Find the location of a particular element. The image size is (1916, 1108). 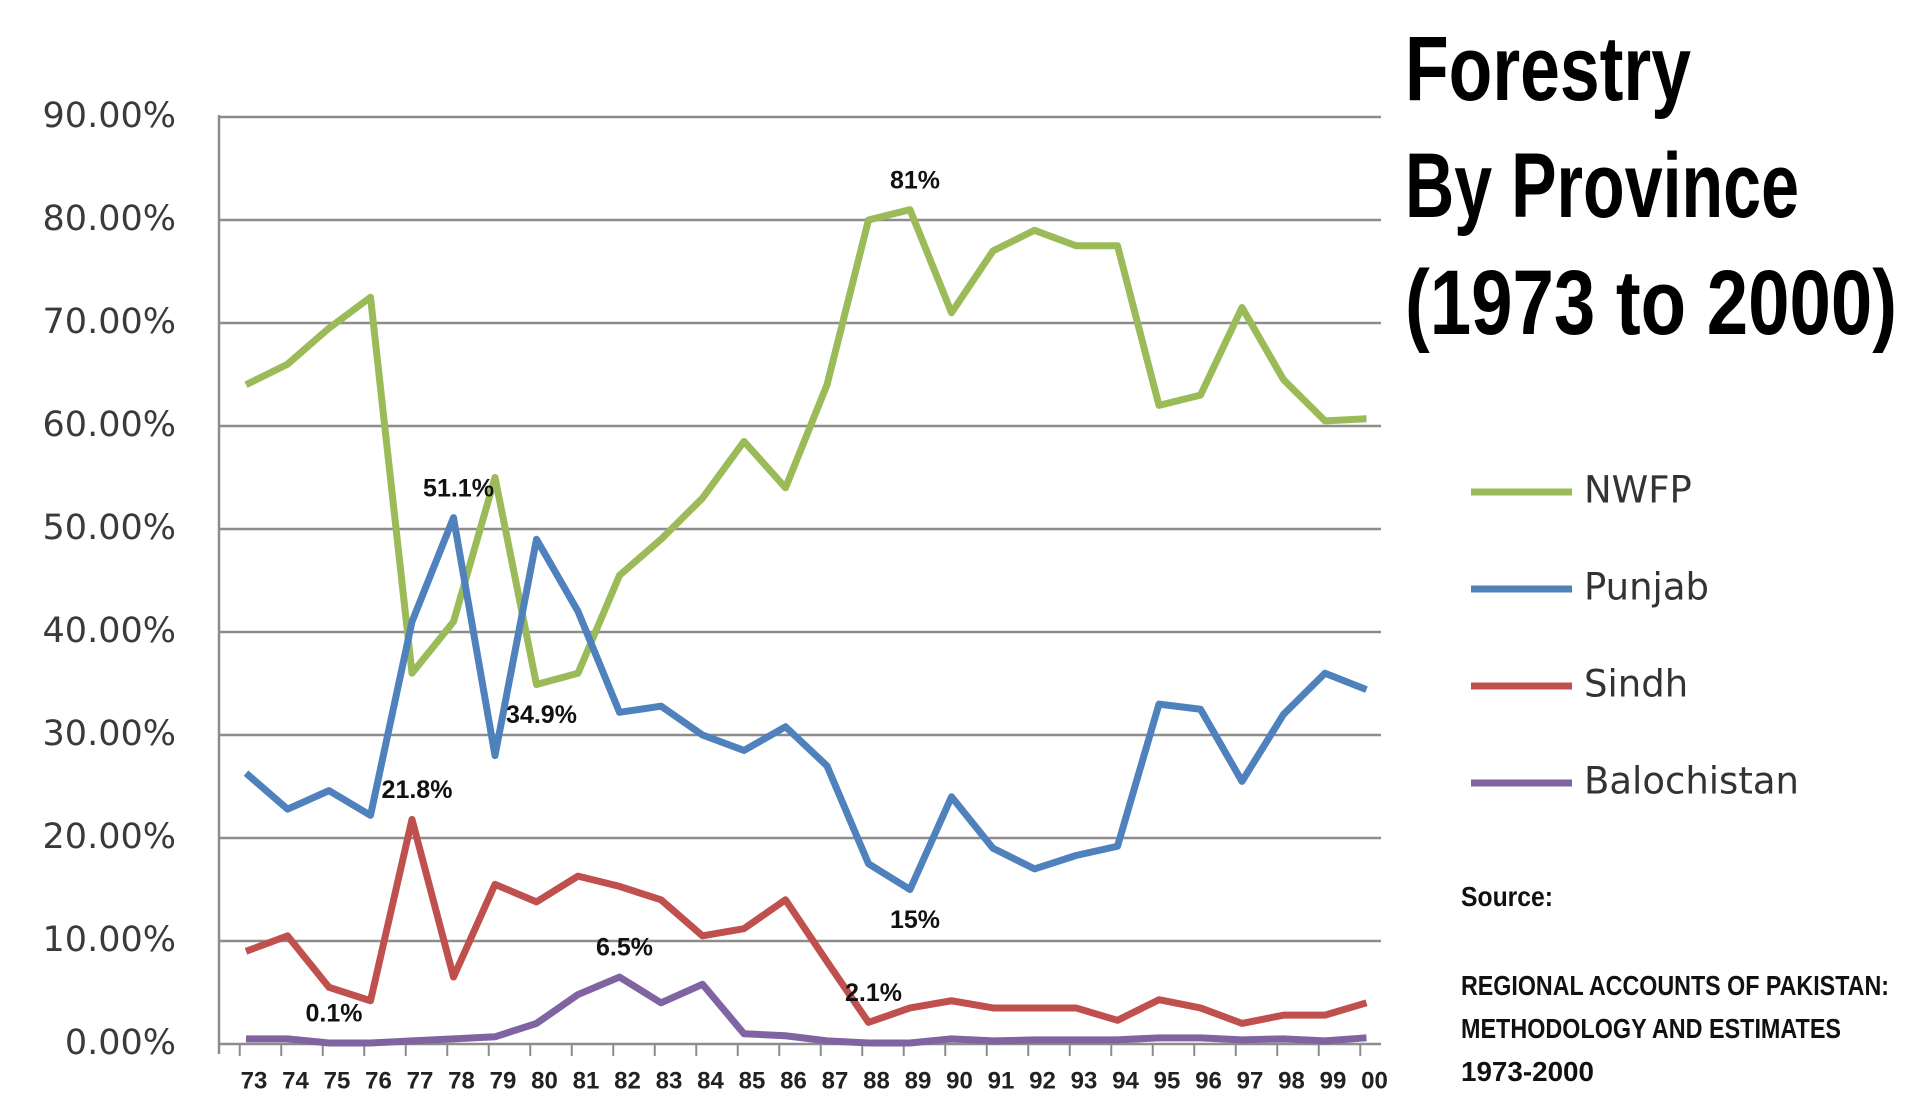

legend-label: NWFP is located at coordinates (1638, 490).